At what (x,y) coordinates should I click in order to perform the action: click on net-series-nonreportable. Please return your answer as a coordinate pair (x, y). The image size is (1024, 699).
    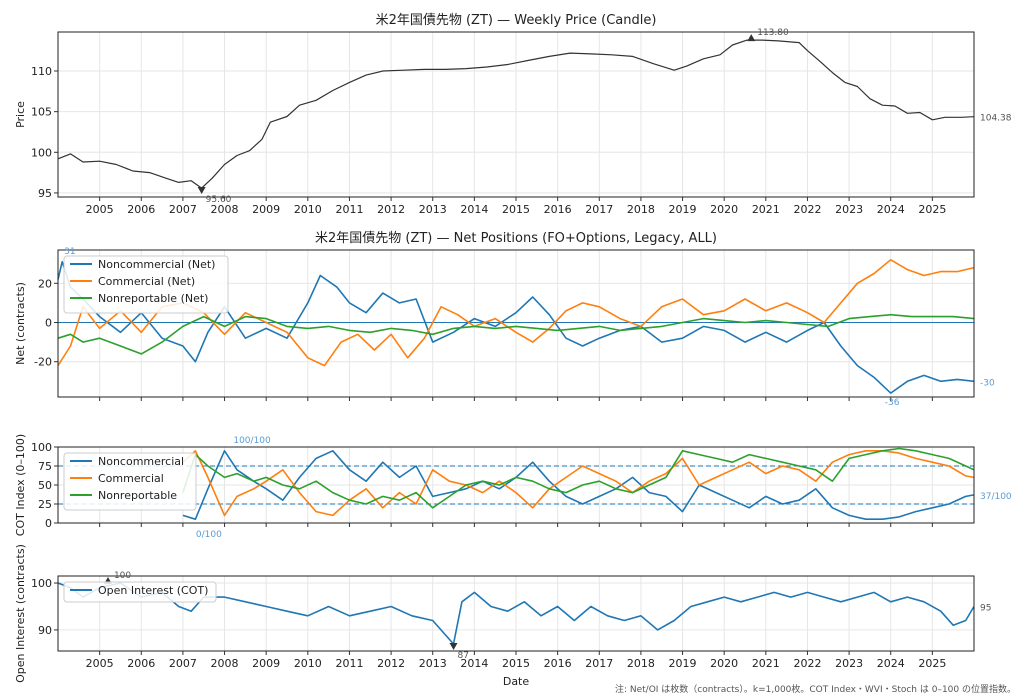
    Looking at the image, I should click on (516, 334).